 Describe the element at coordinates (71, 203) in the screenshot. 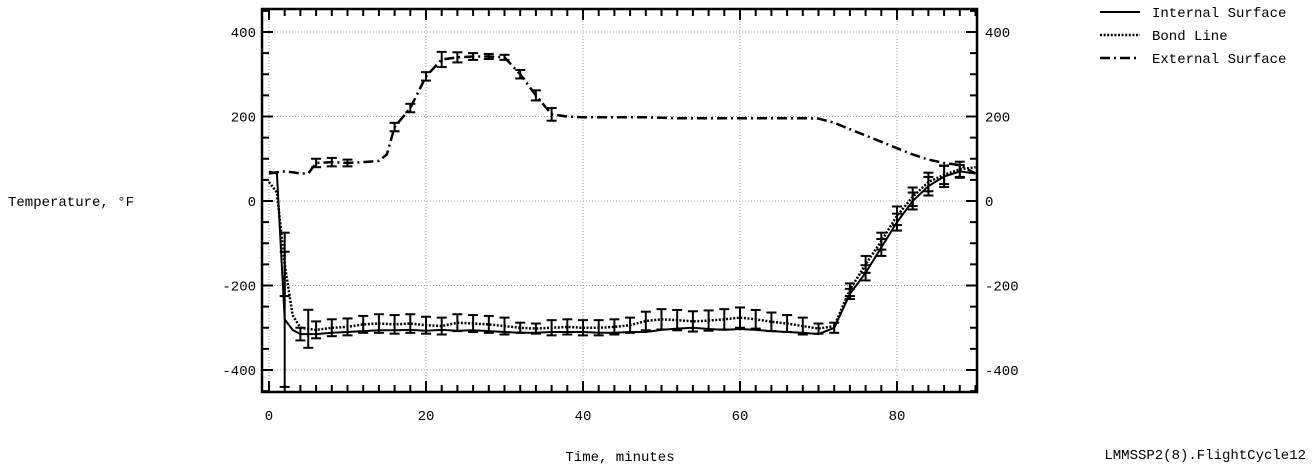

I see `y-axis-label: Temperature, °F` at that location.